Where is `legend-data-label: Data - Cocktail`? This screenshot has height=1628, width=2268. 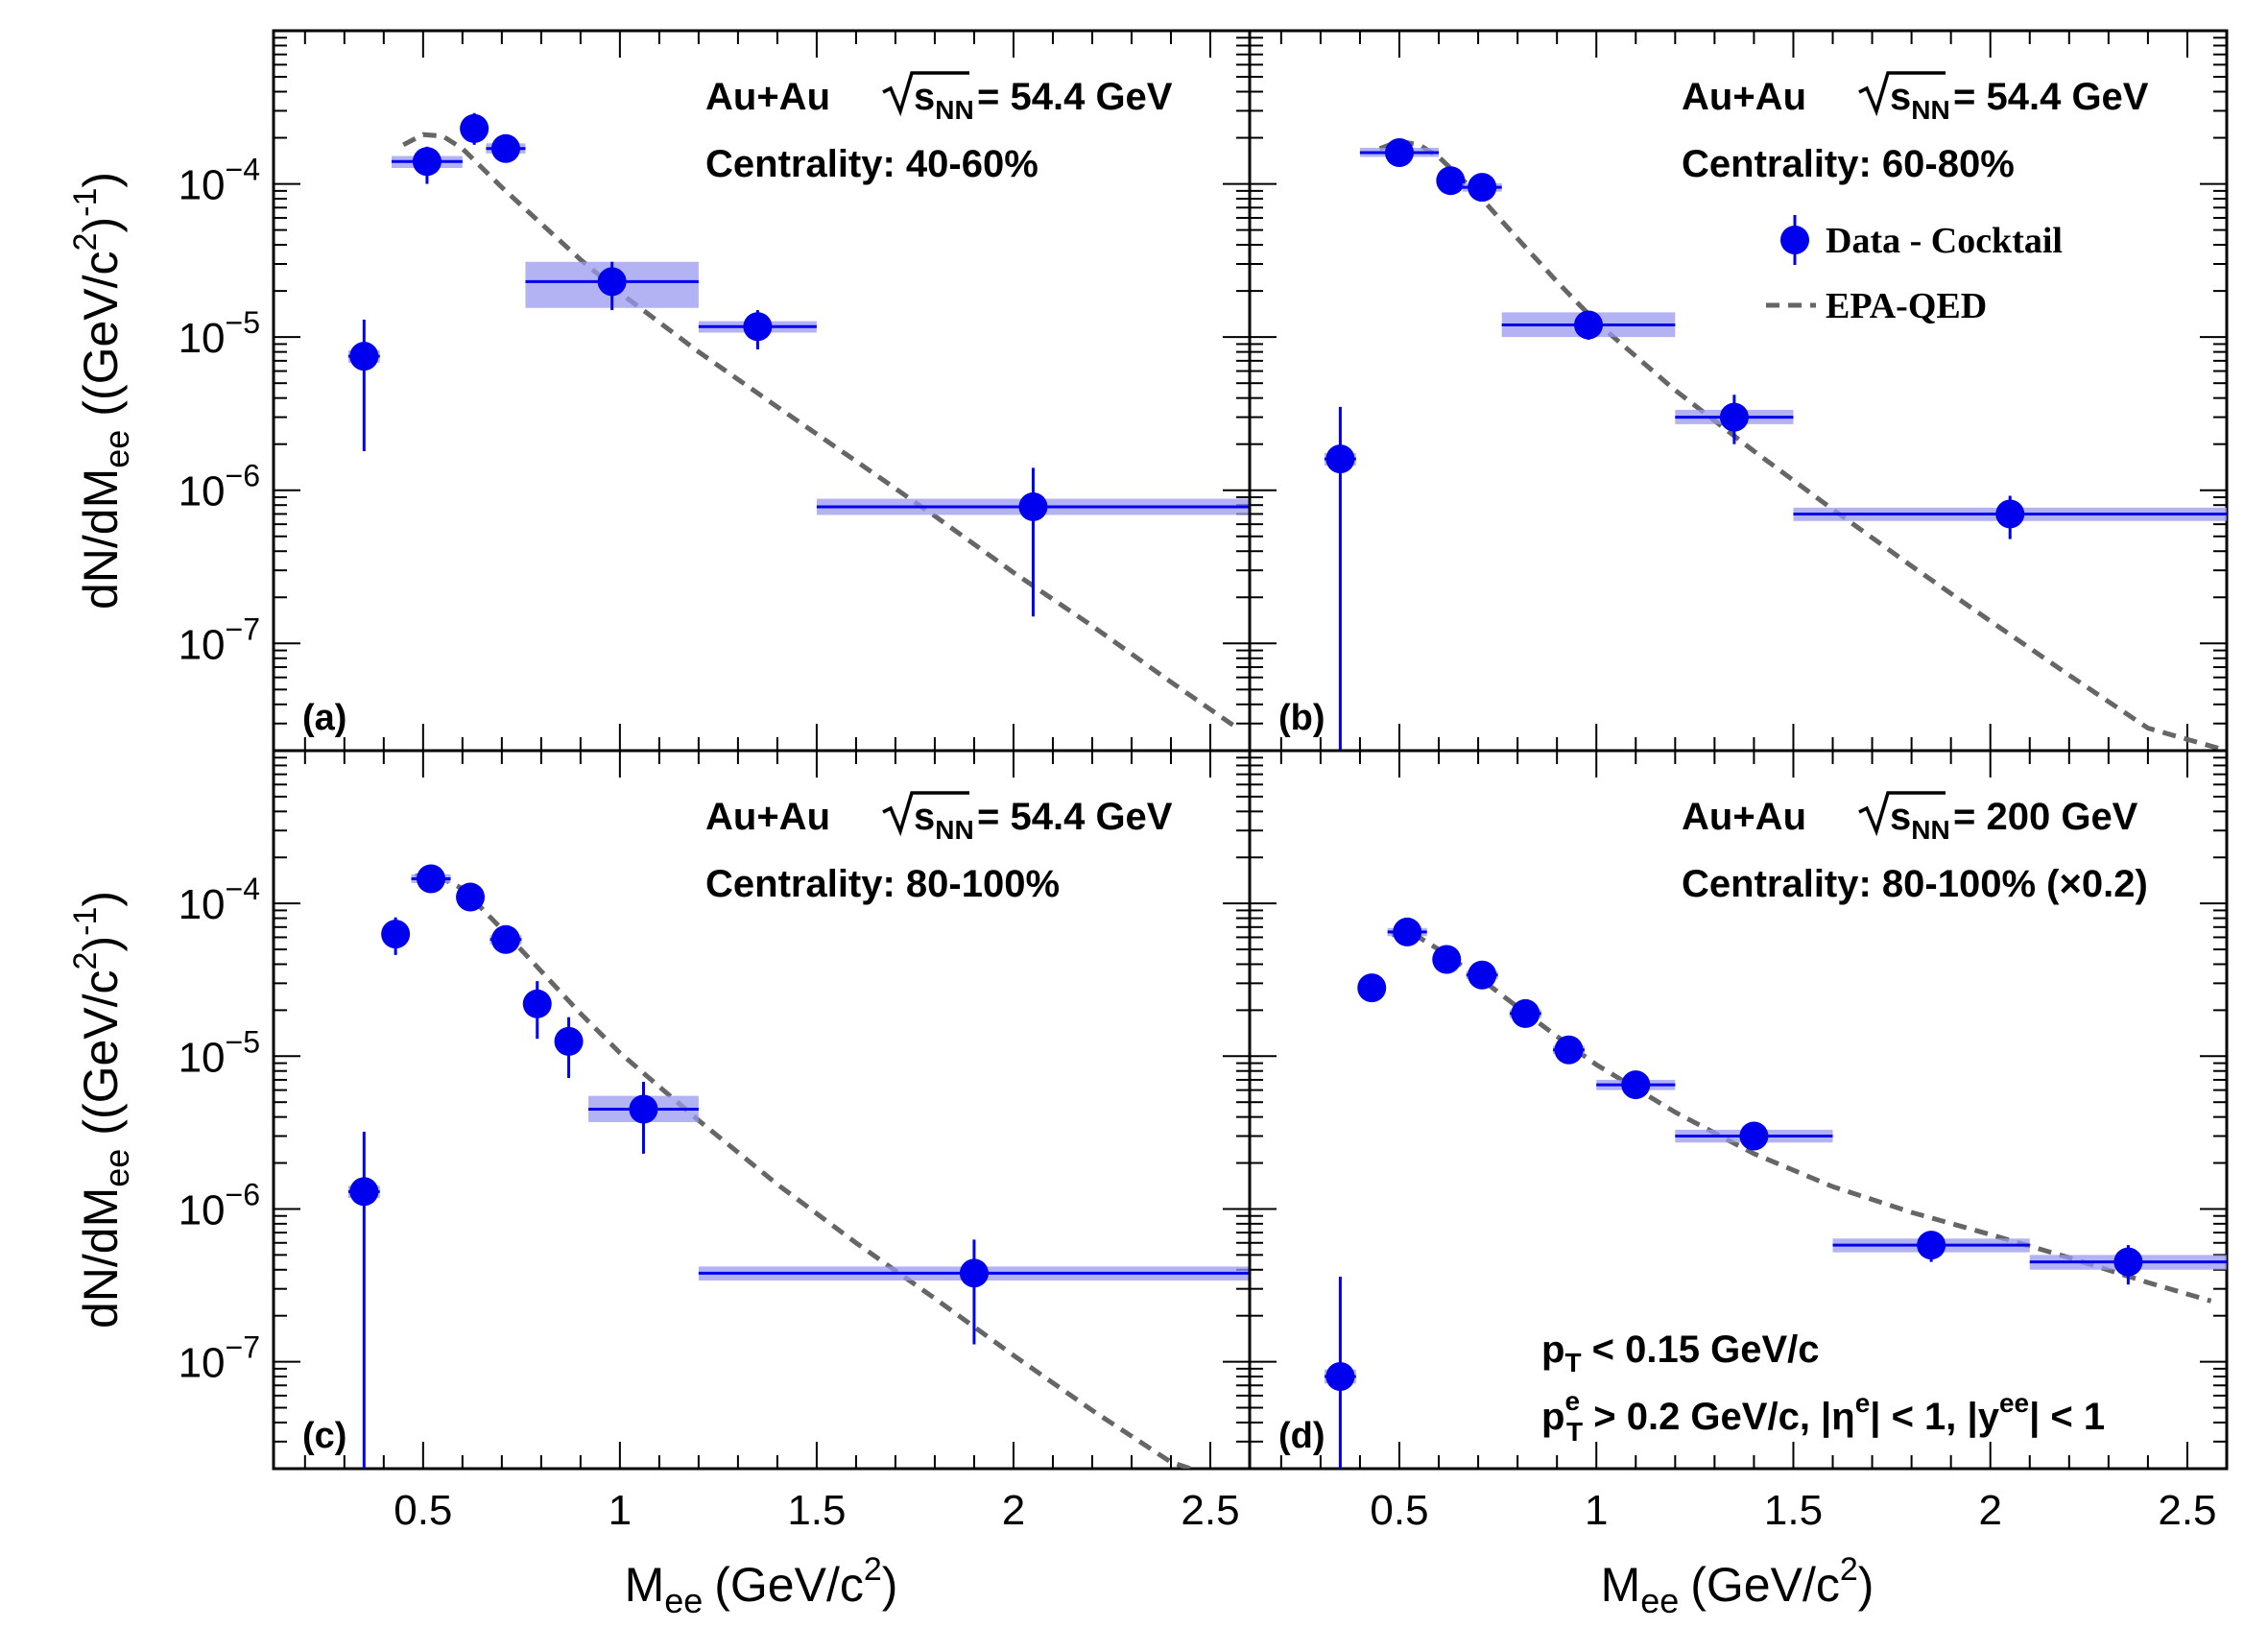 legend-data-label: Data - Cocktail is located at coordinates (1944, 241).